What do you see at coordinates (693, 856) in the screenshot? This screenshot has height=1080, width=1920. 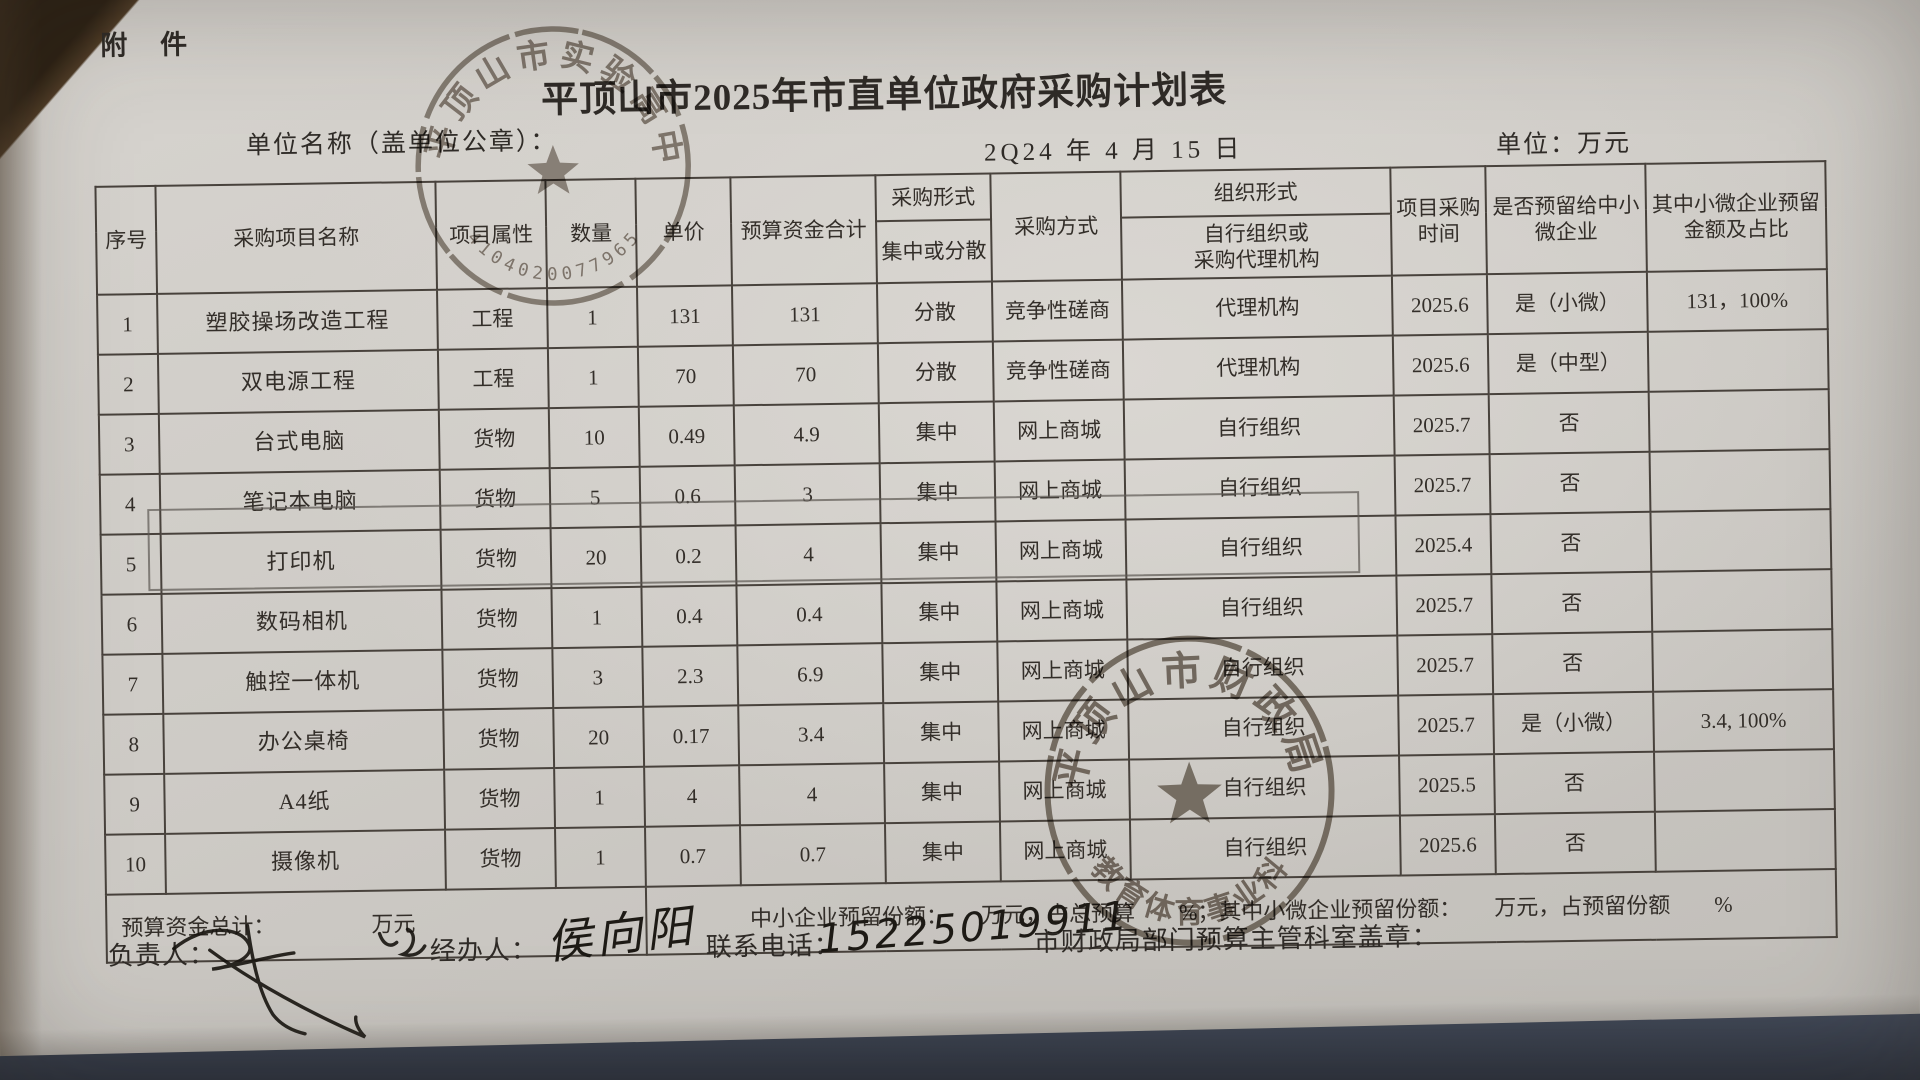 I see `cell-price: 0.7` at bounding box center [693, 856].